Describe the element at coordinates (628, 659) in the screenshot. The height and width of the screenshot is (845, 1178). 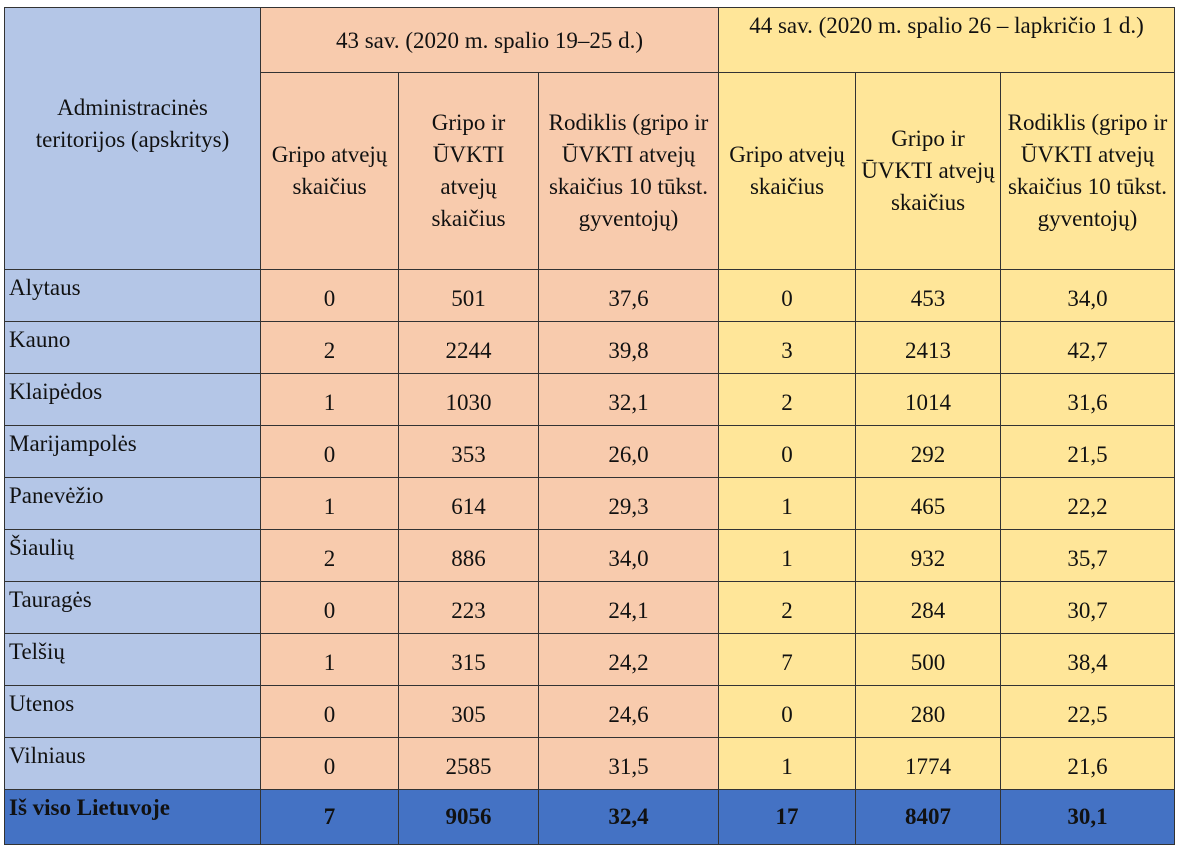
I see `w43-rate-cell: 24,2` at that location.